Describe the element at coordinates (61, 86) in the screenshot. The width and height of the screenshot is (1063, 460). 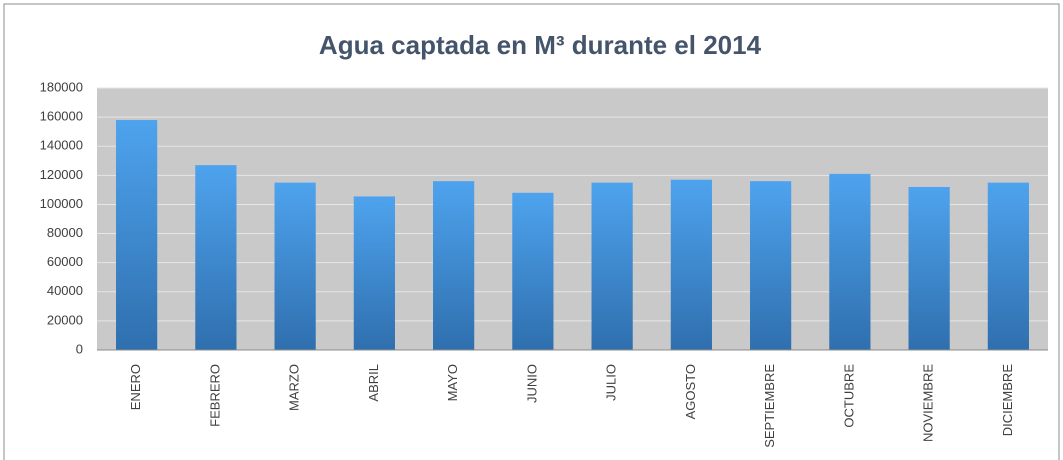
I see `y-tick-label: 180000` at that location.